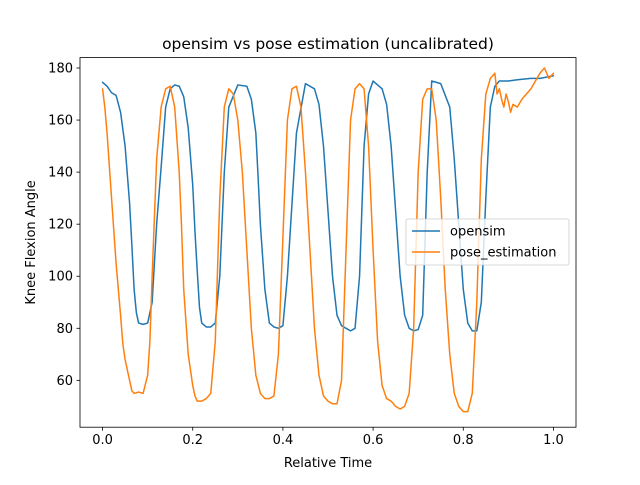 The height and width of the screenshot is (485, 640). I want to click on x-tick-label: 0.0, so click(102, 440).